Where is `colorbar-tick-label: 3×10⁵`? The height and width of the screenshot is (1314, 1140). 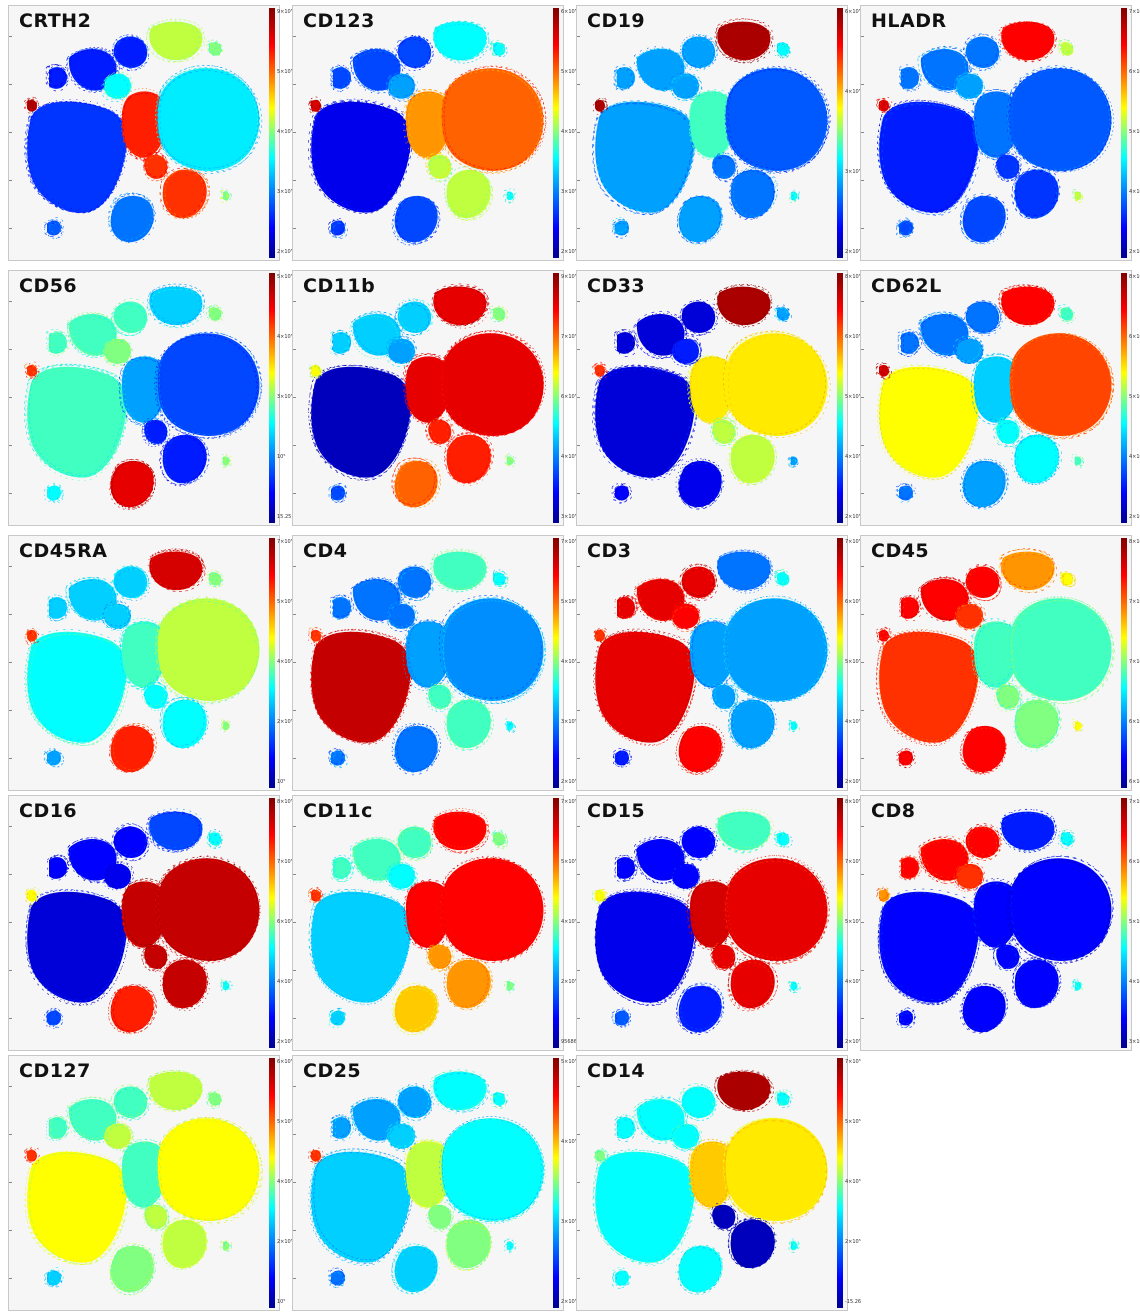 colorbar-tick-label: 3×10⁵ is located at coordinates (569, 1222).